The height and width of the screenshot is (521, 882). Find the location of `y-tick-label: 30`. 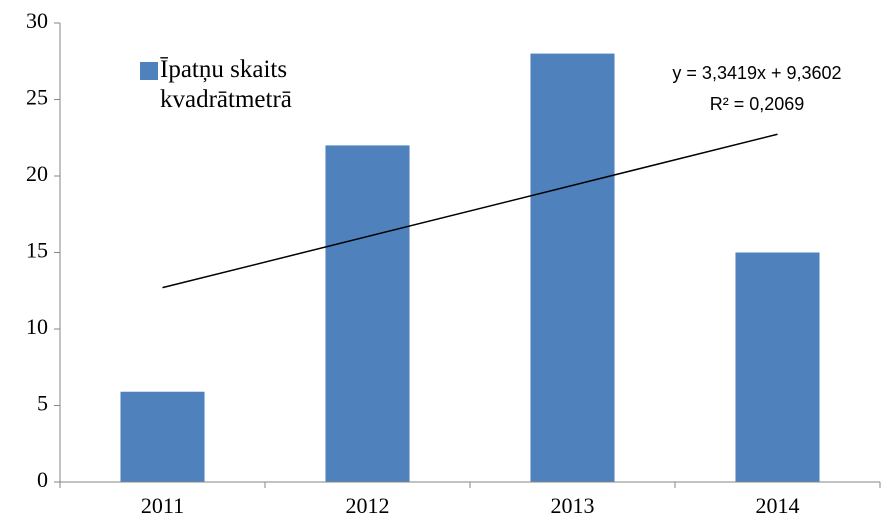

y-tick-label: 30 is located at coordinates (37, 20).